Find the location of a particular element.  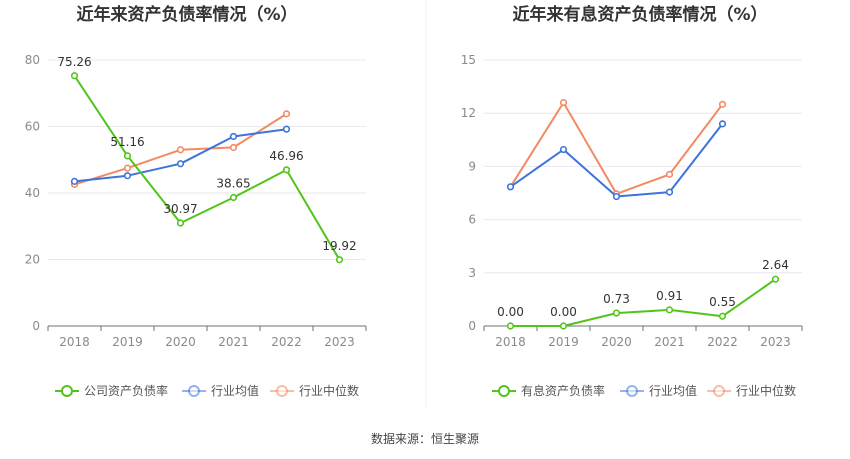

data-label: 46.96 is located at coordinates (286, 156).